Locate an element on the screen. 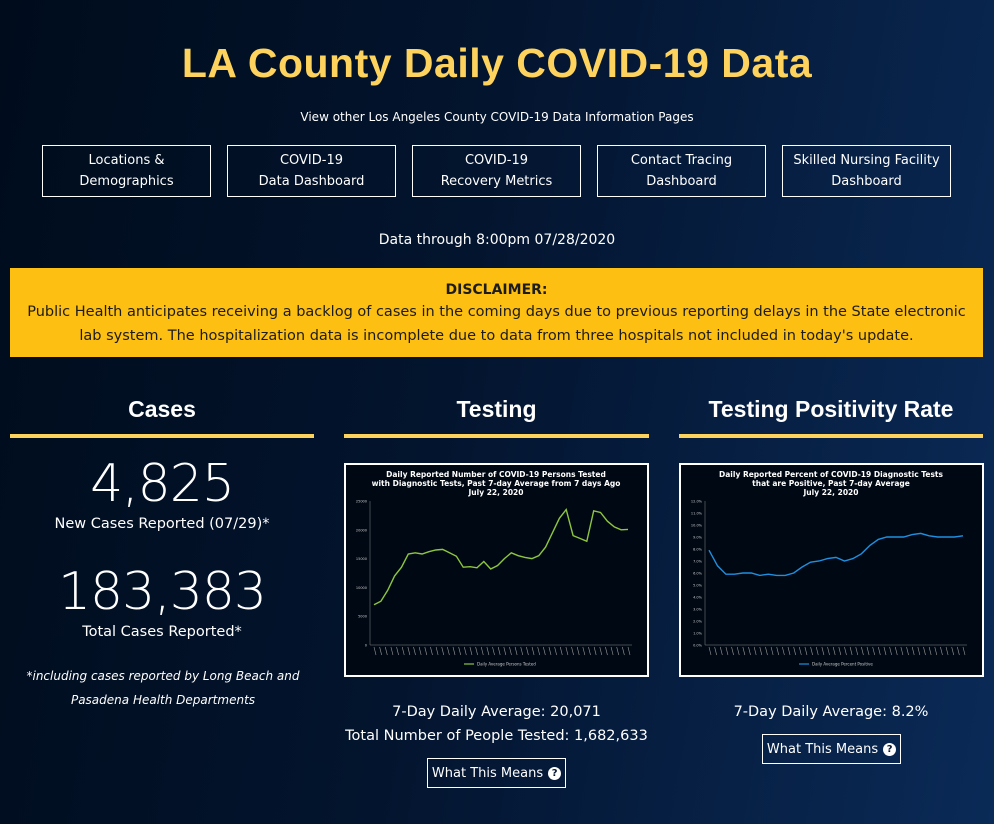  y-tick-label: 25000 is located at coordinates (361, 502).